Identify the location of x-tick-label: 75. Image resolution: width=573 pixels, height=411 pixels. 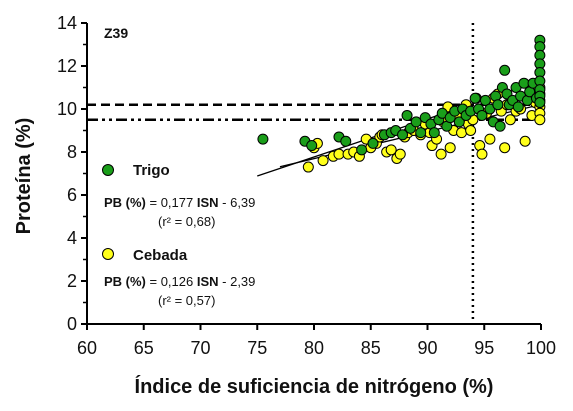
(257, 348).